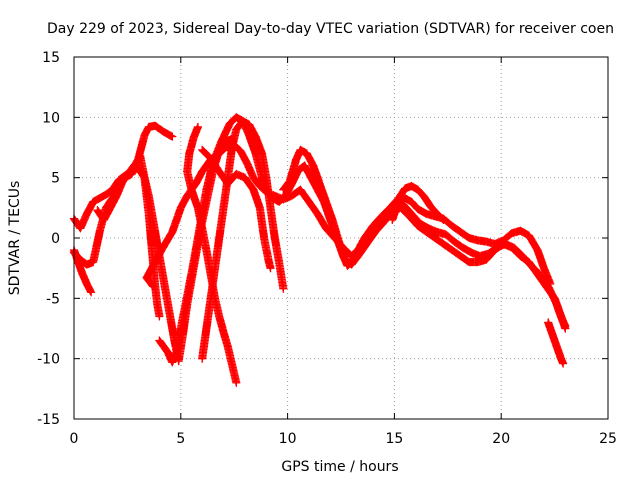  Describe the element at coordinates (48, 360) in the screenshot. I see `y-tick-label: -10` at that location.